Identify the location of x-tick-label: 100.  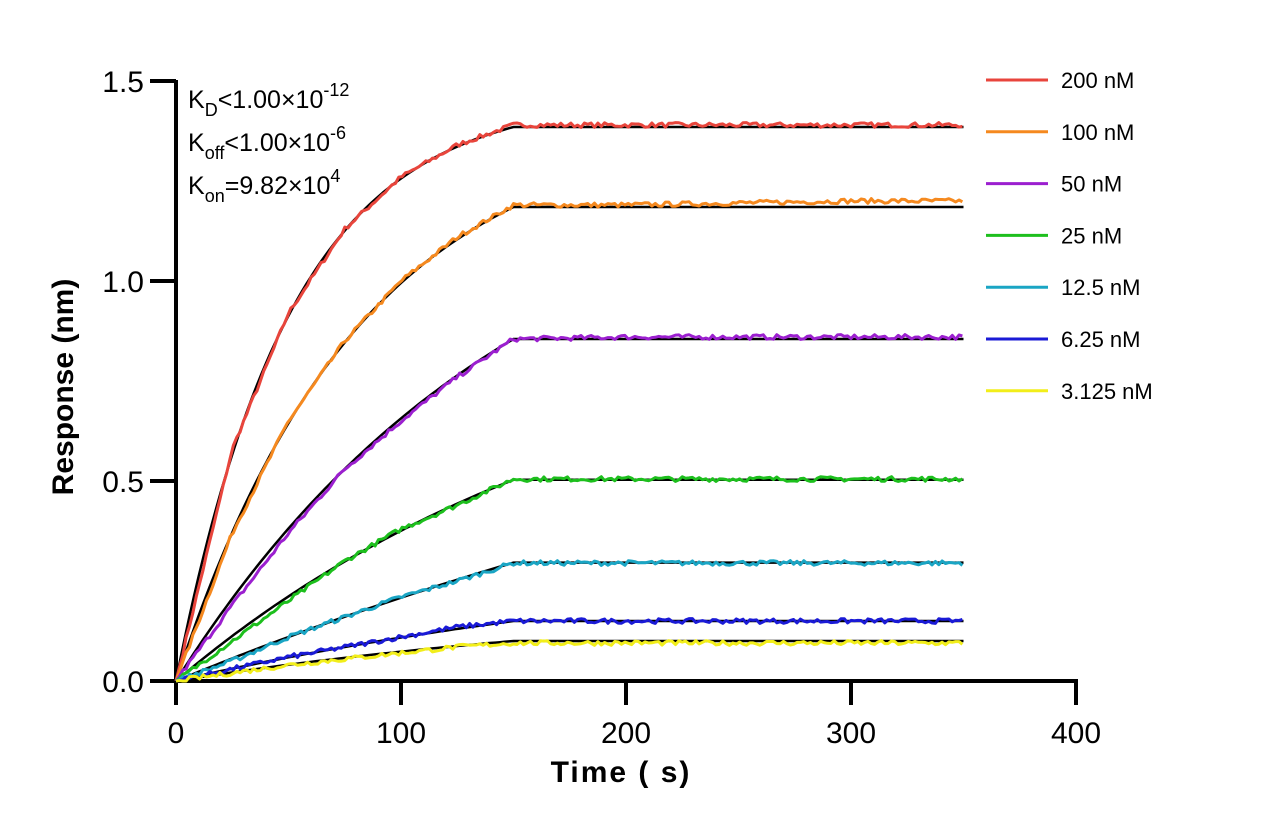
(401, 733).